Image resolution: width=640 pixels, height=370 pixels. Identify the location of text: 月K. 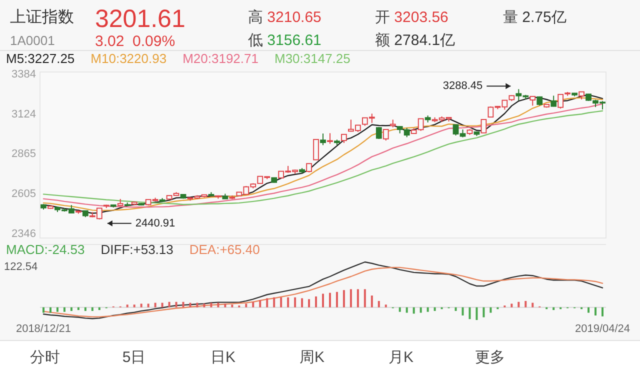
(401, 357).